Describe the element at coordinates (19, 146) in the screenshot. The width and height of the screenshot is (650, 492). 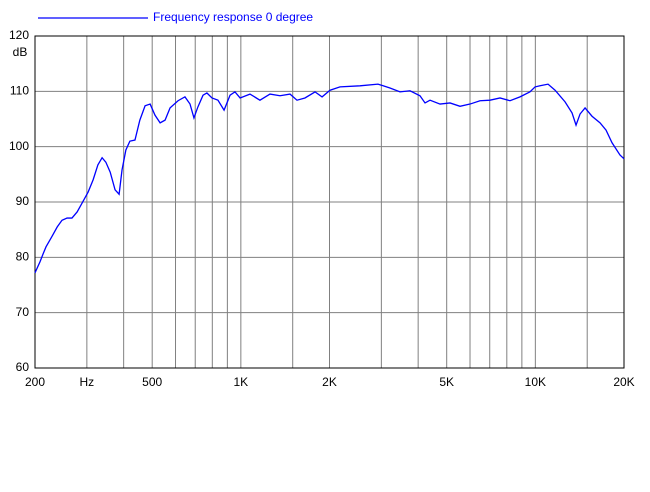
I see `y-tick-label: 100` at that location.